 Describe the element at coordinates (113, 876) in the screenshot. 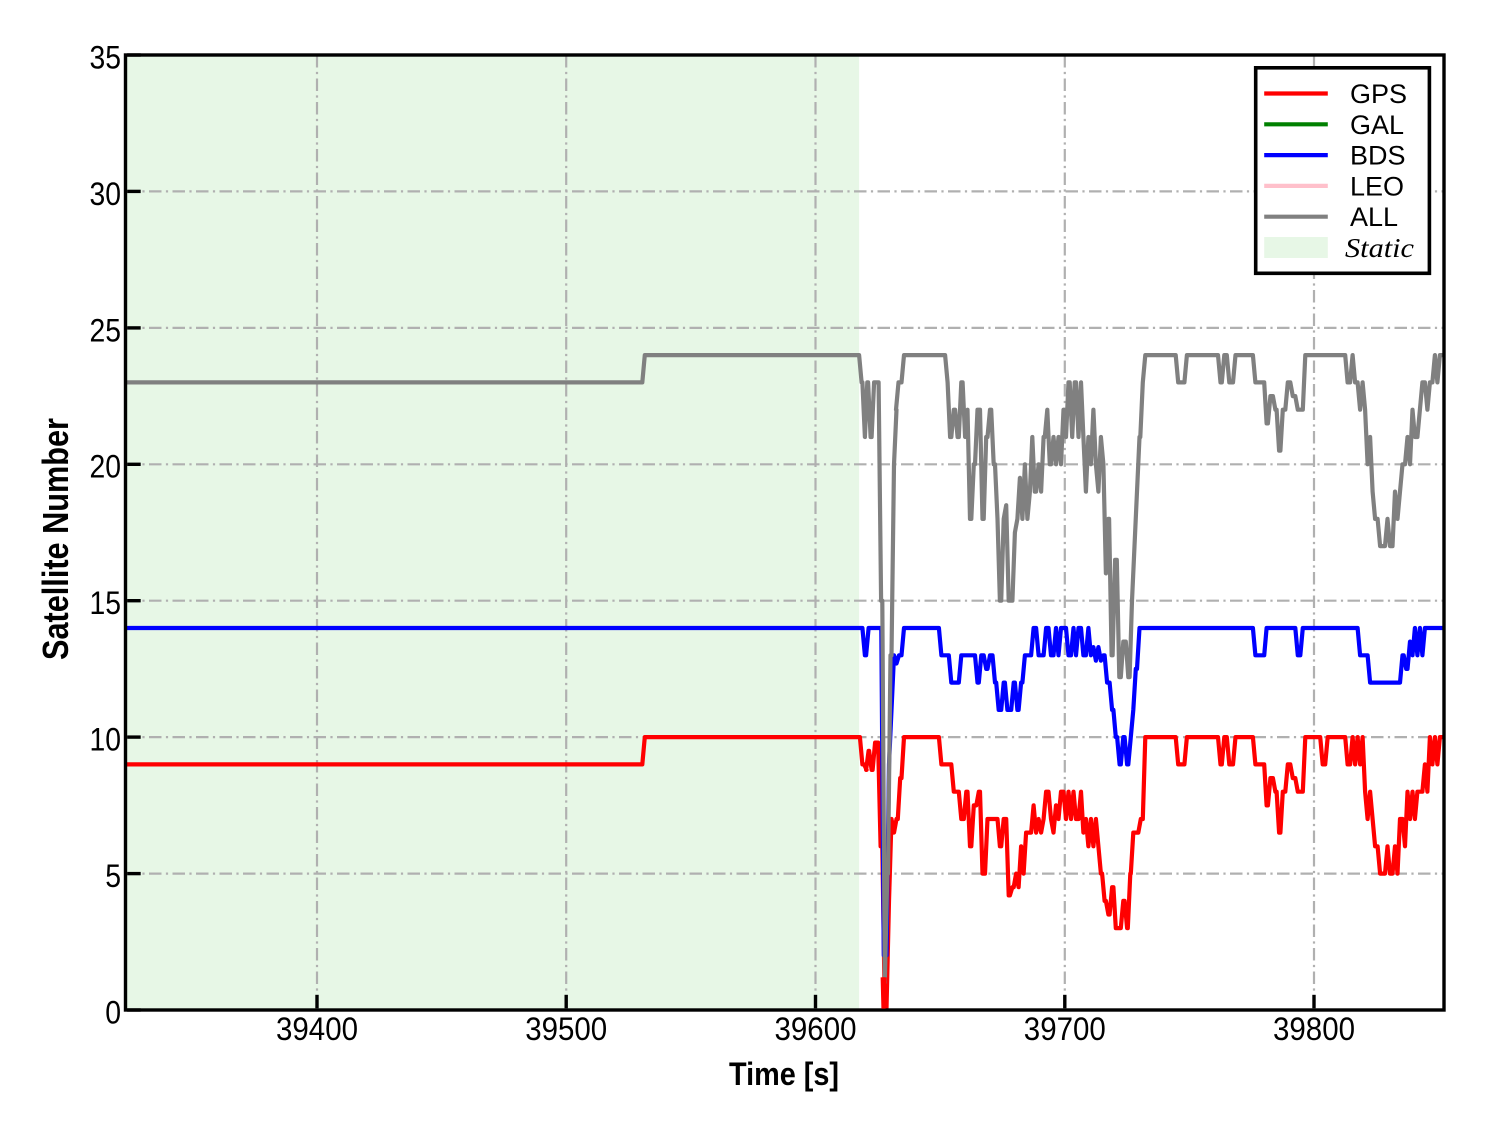

I see `svg-text: 5` at that location.